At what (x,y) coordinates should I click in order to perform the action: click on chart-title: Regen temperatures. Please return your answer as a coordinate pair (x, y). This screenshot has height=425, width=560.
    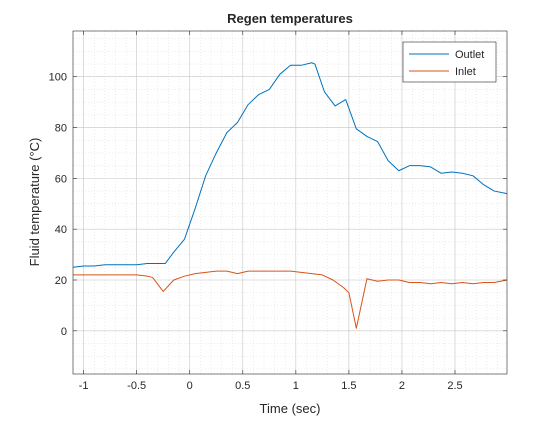
    Looking at the image, I should click on (290, 18).